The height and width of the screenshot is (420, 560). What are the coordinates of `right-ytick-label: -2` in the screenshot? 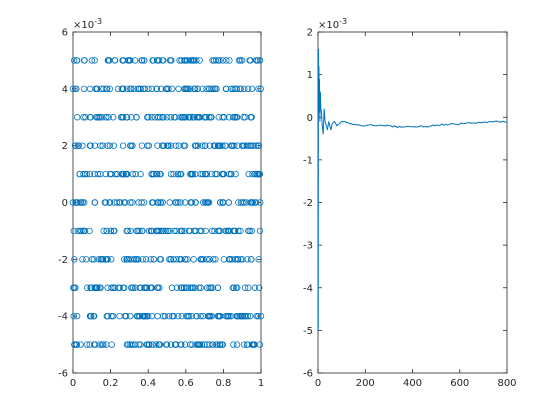 It's located at (308, 203).